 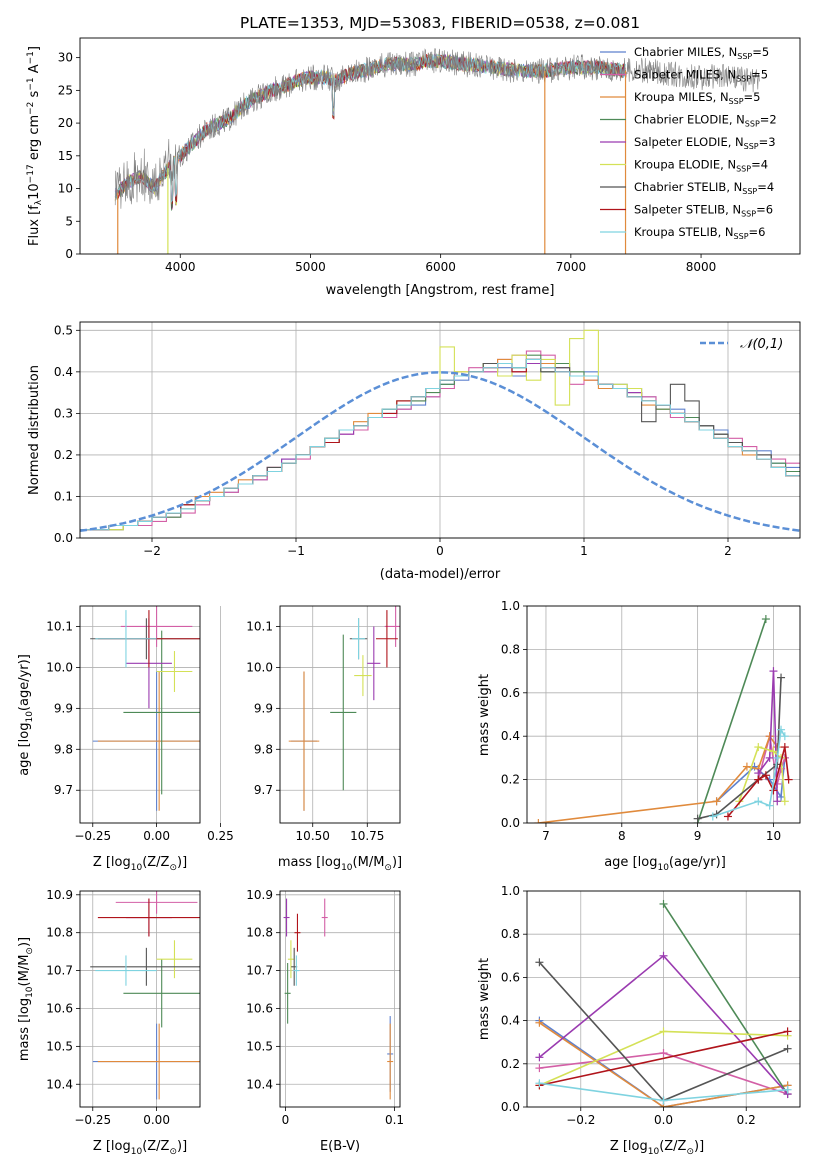 What do you see at coordinates (31, 83) in the screenshot?
I see `label-segment: −1` at bounding box center [31, 83].